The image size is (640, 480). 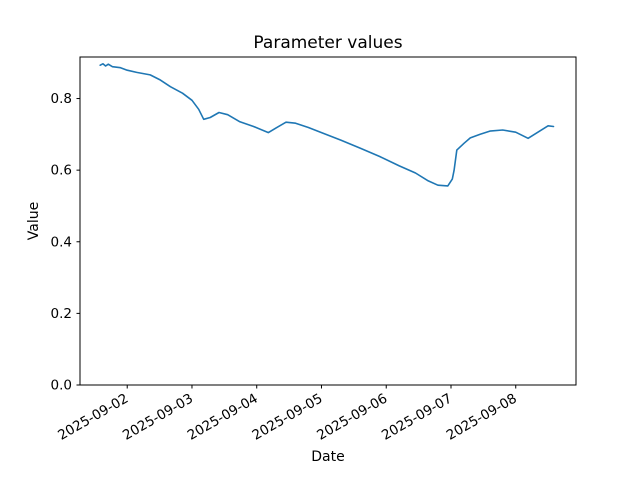 What do you see at coordinates (34, 221) in the screenshot?
I see `y-axis-label: Value` at bounding box center [34, 221].